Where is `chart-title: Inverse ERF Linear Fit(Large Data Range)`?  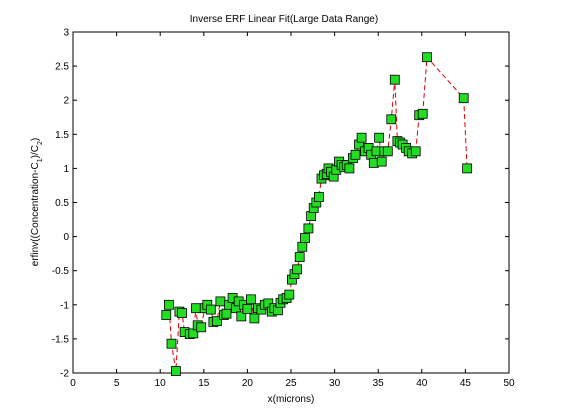
chart-title: Inverse ERF Linear Fit(Large Data Range) is located at coordinates (284, 19).